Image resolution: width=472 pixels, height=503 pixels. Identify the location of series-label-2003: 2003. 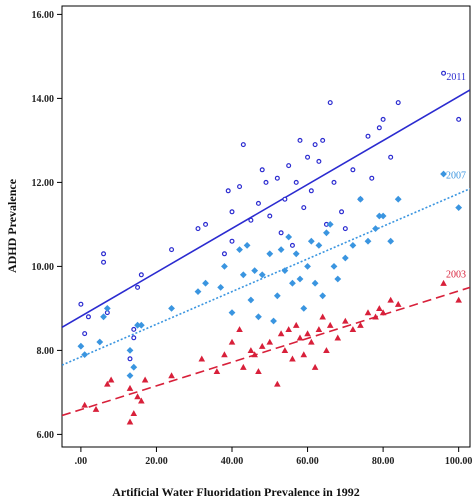
(456, 274).